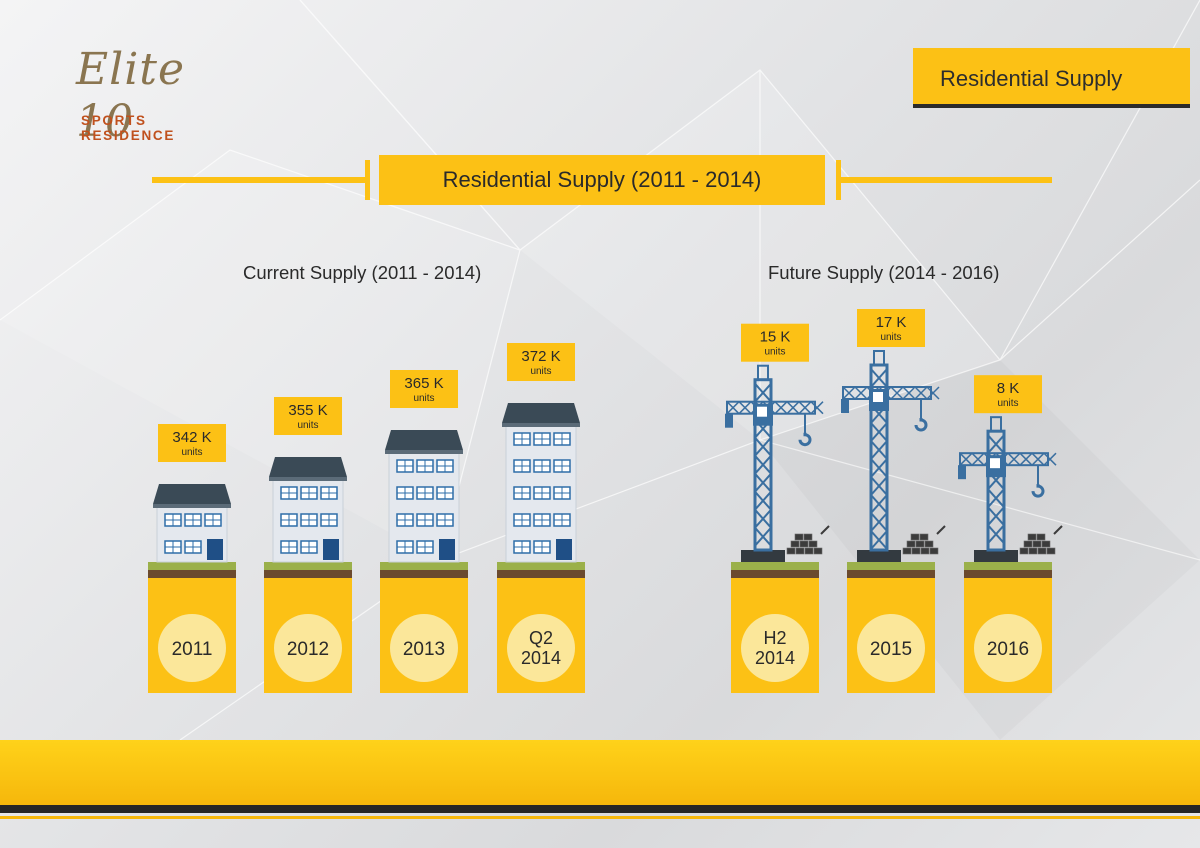 The image size is (1200, 848). What do you see at coordinates (1031, 78) in the screenshot?
I see `section-tag-label: Residential Supply` at bounding box center [1031, 78].